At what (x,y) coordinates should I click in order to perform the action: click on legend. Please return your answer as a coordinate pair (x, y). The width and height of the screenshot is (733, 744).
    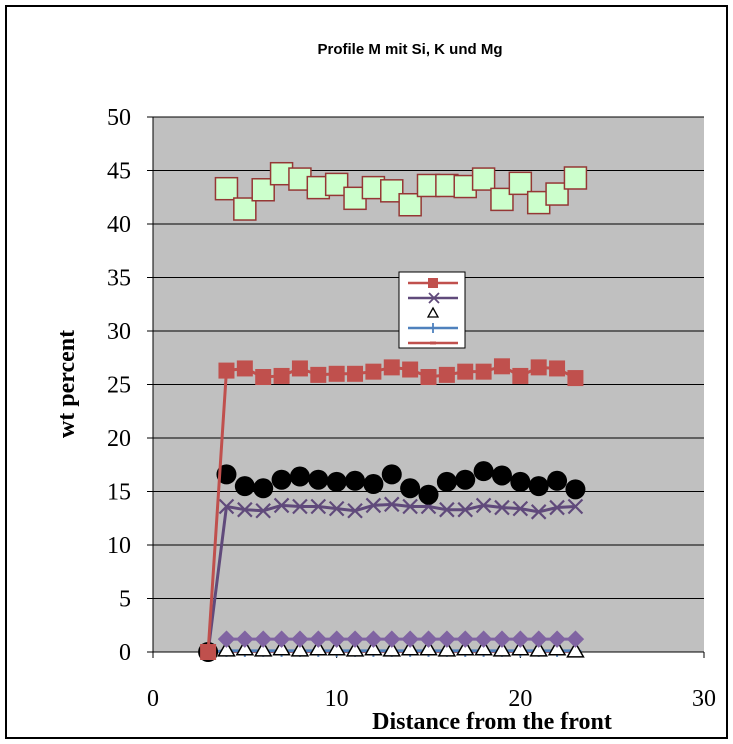
    Looking at the image, I should click on (432, 310).